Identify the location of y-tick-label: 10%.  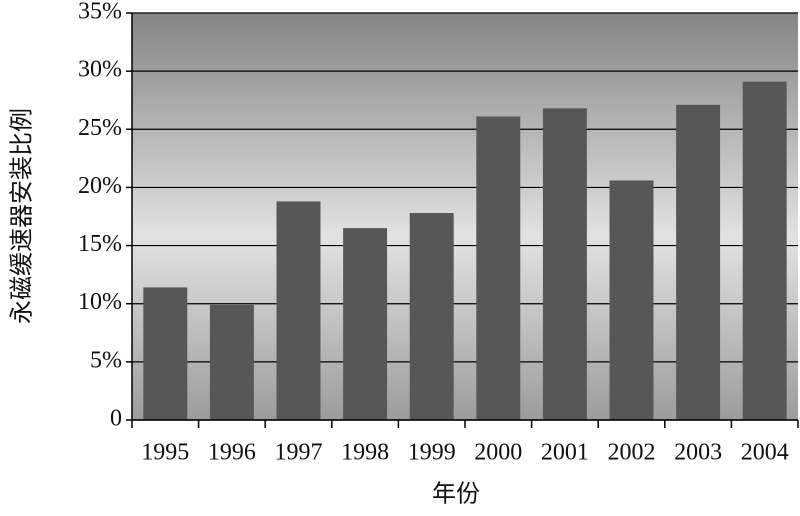
(100, 302).